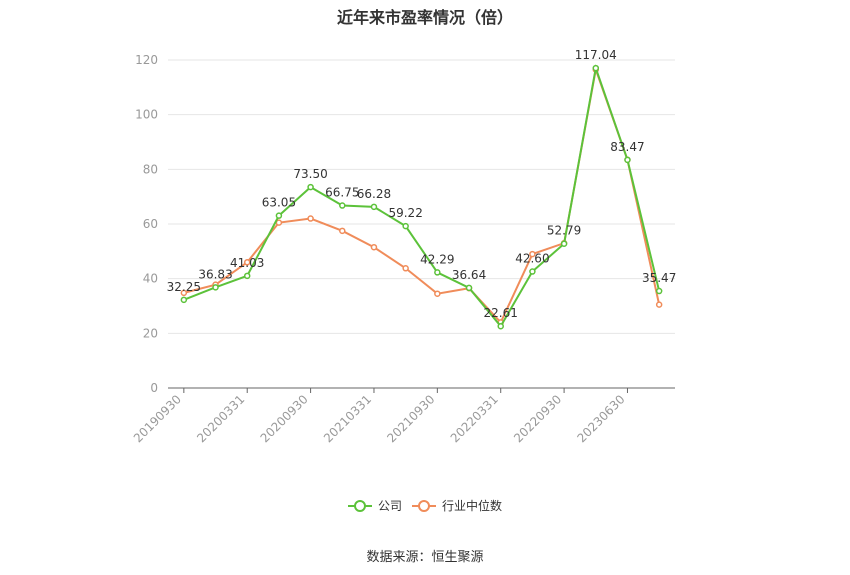 This screenshot has width=850, height=575. What do you see at coordinates (564, 231) in the screenshot?
I see `data-label: 52.79` at bounding box center [564, 231].